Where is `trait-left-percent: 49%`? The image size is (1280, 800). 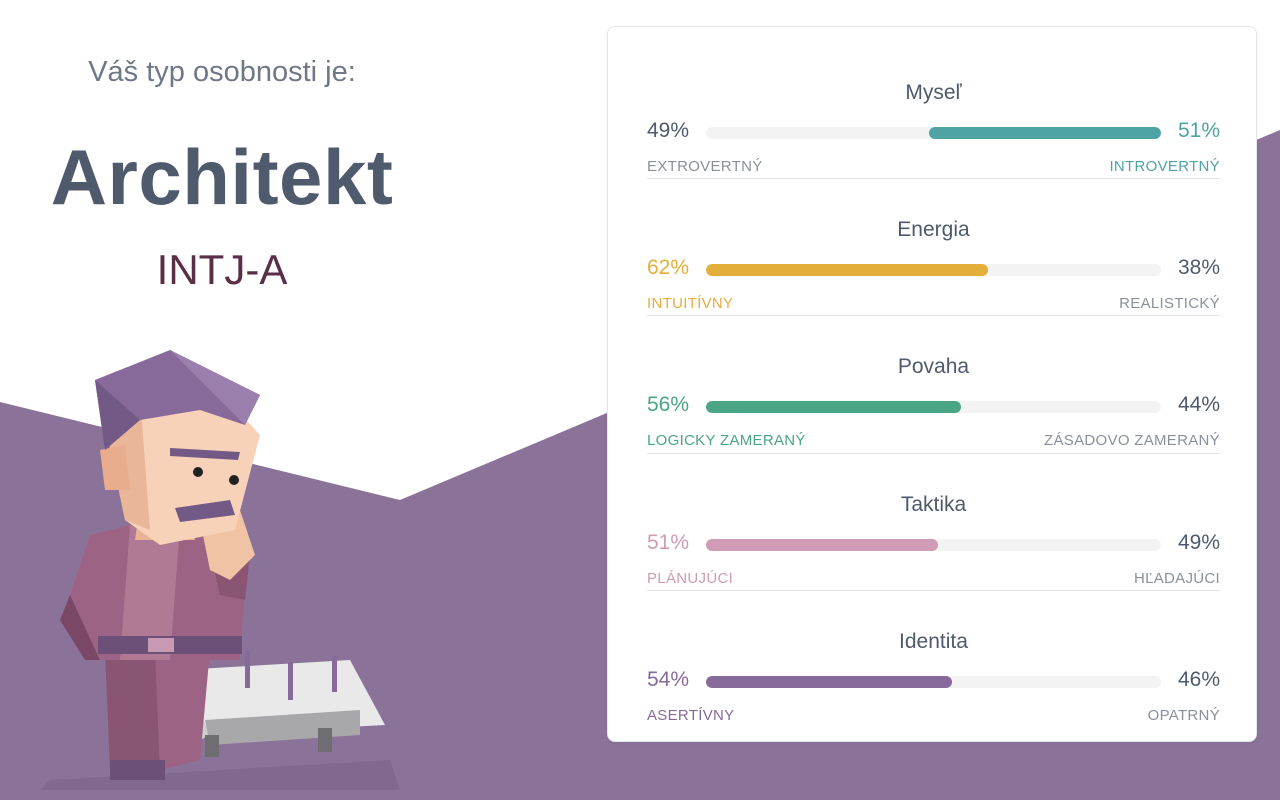 trait-left-percent: 49% is located at coordinates (668, 130).